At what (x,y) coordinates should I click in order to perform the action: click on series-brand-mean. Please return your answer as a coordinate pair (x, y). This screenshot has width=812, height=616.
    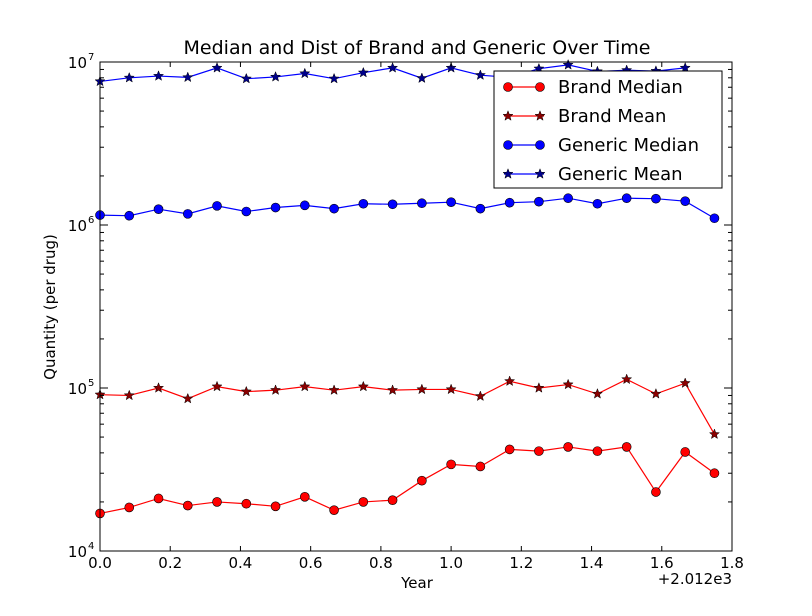
    Looking at the image, I should click on (407, 406).